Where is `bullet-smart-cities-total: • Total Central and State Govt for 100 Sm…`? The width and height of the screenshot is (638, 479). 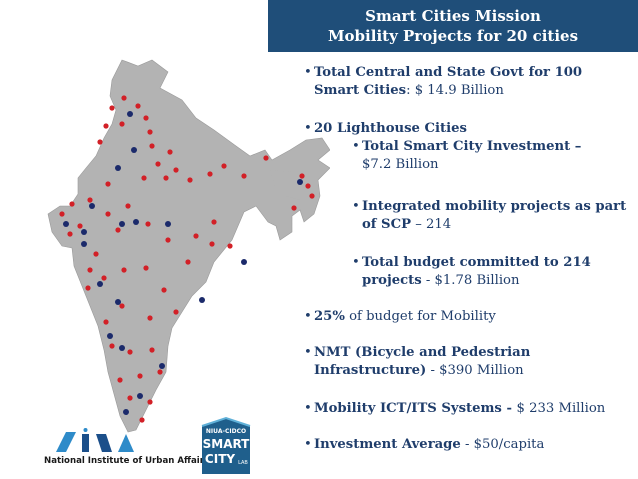 bullet-smart-cities-total: • Total Central and State Govt for 100 Sm… is located at coordinates (443, 81).